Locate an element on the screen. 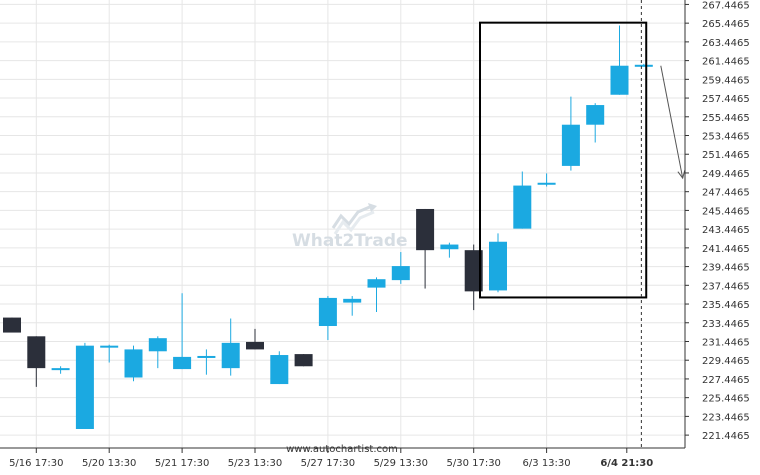  x-tick-label: 5/29 13:30 is located at coordinates (401, 463).